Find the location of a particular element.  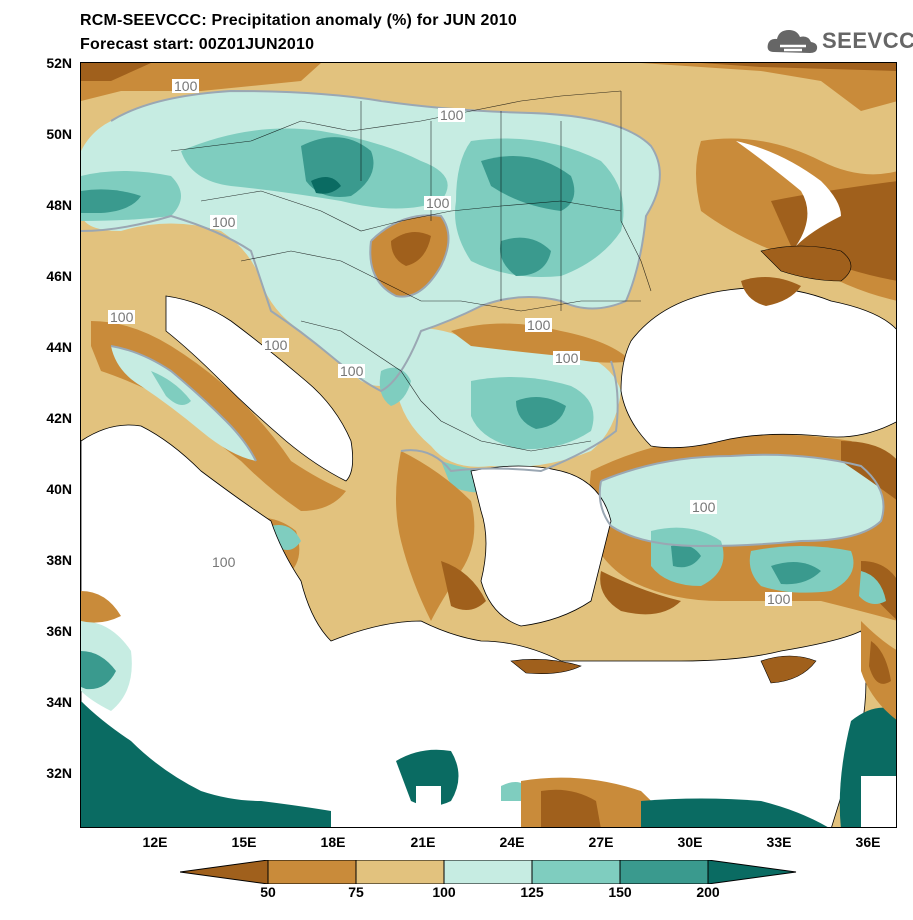

lat-label: 40N is located at coordinates (59, 489).